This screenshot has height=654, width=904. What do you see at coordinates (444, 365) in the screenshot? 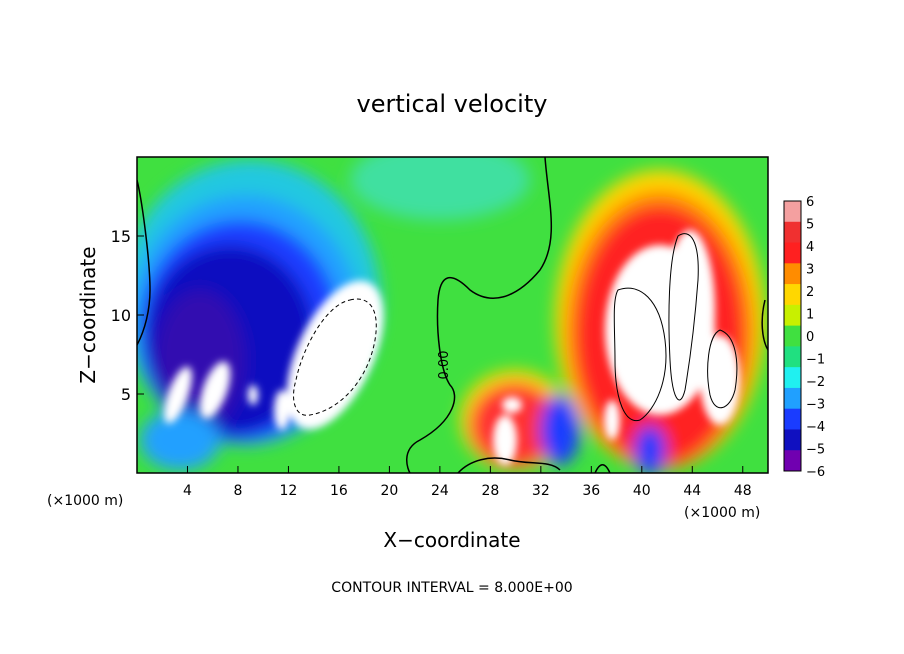
I see `contour-label-zero: 0.00` at bounding box center [444, 365].